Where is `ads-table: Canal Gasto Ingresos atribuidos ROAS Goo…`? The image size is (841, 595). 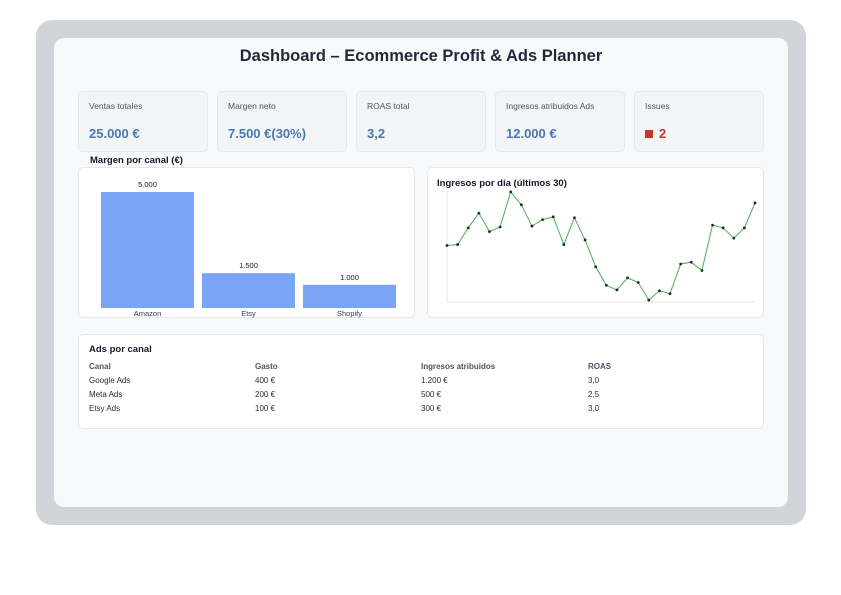 ads-table: Canal Gasto Ingresos atribuidos ROAS Goo… is located at coordinates (422, 387).